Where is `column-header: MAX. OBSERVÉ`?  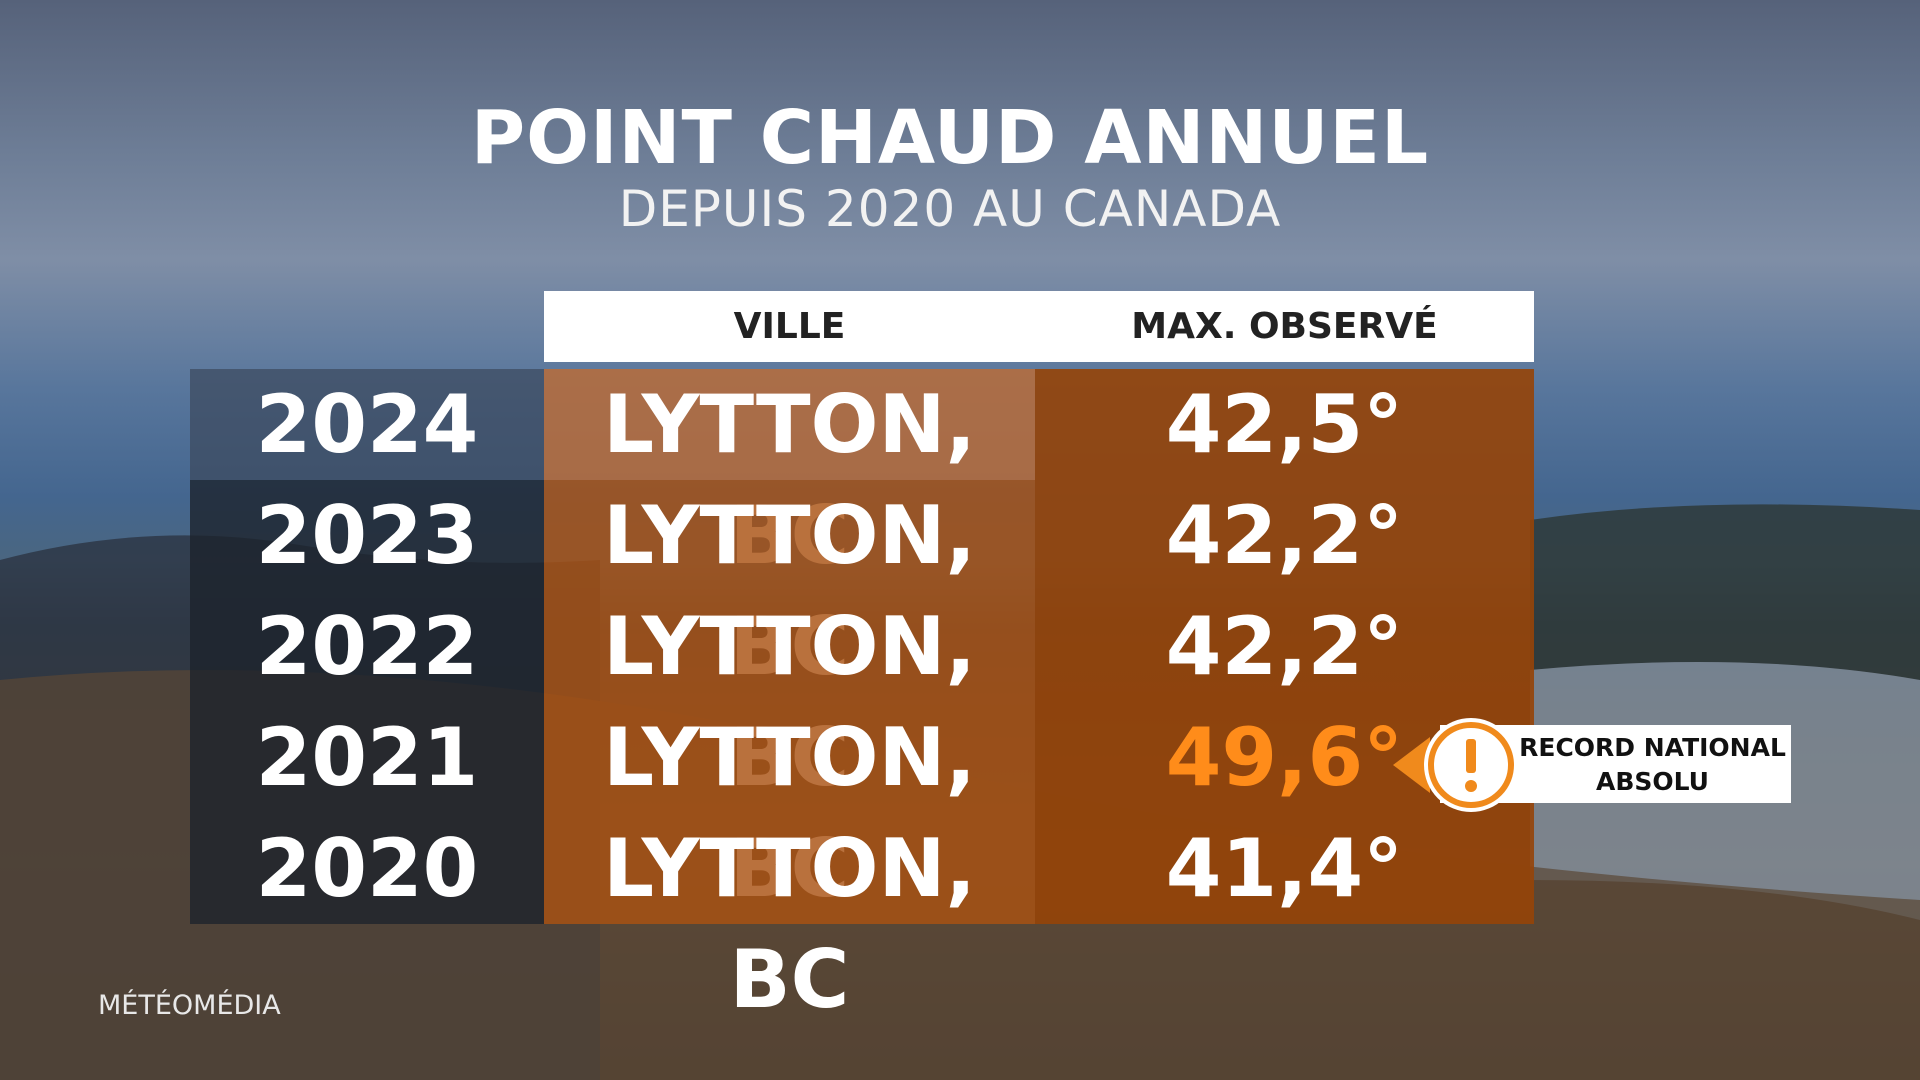 column-header: MAX. OBSERVÉ is located at coordinates (1284, 326).